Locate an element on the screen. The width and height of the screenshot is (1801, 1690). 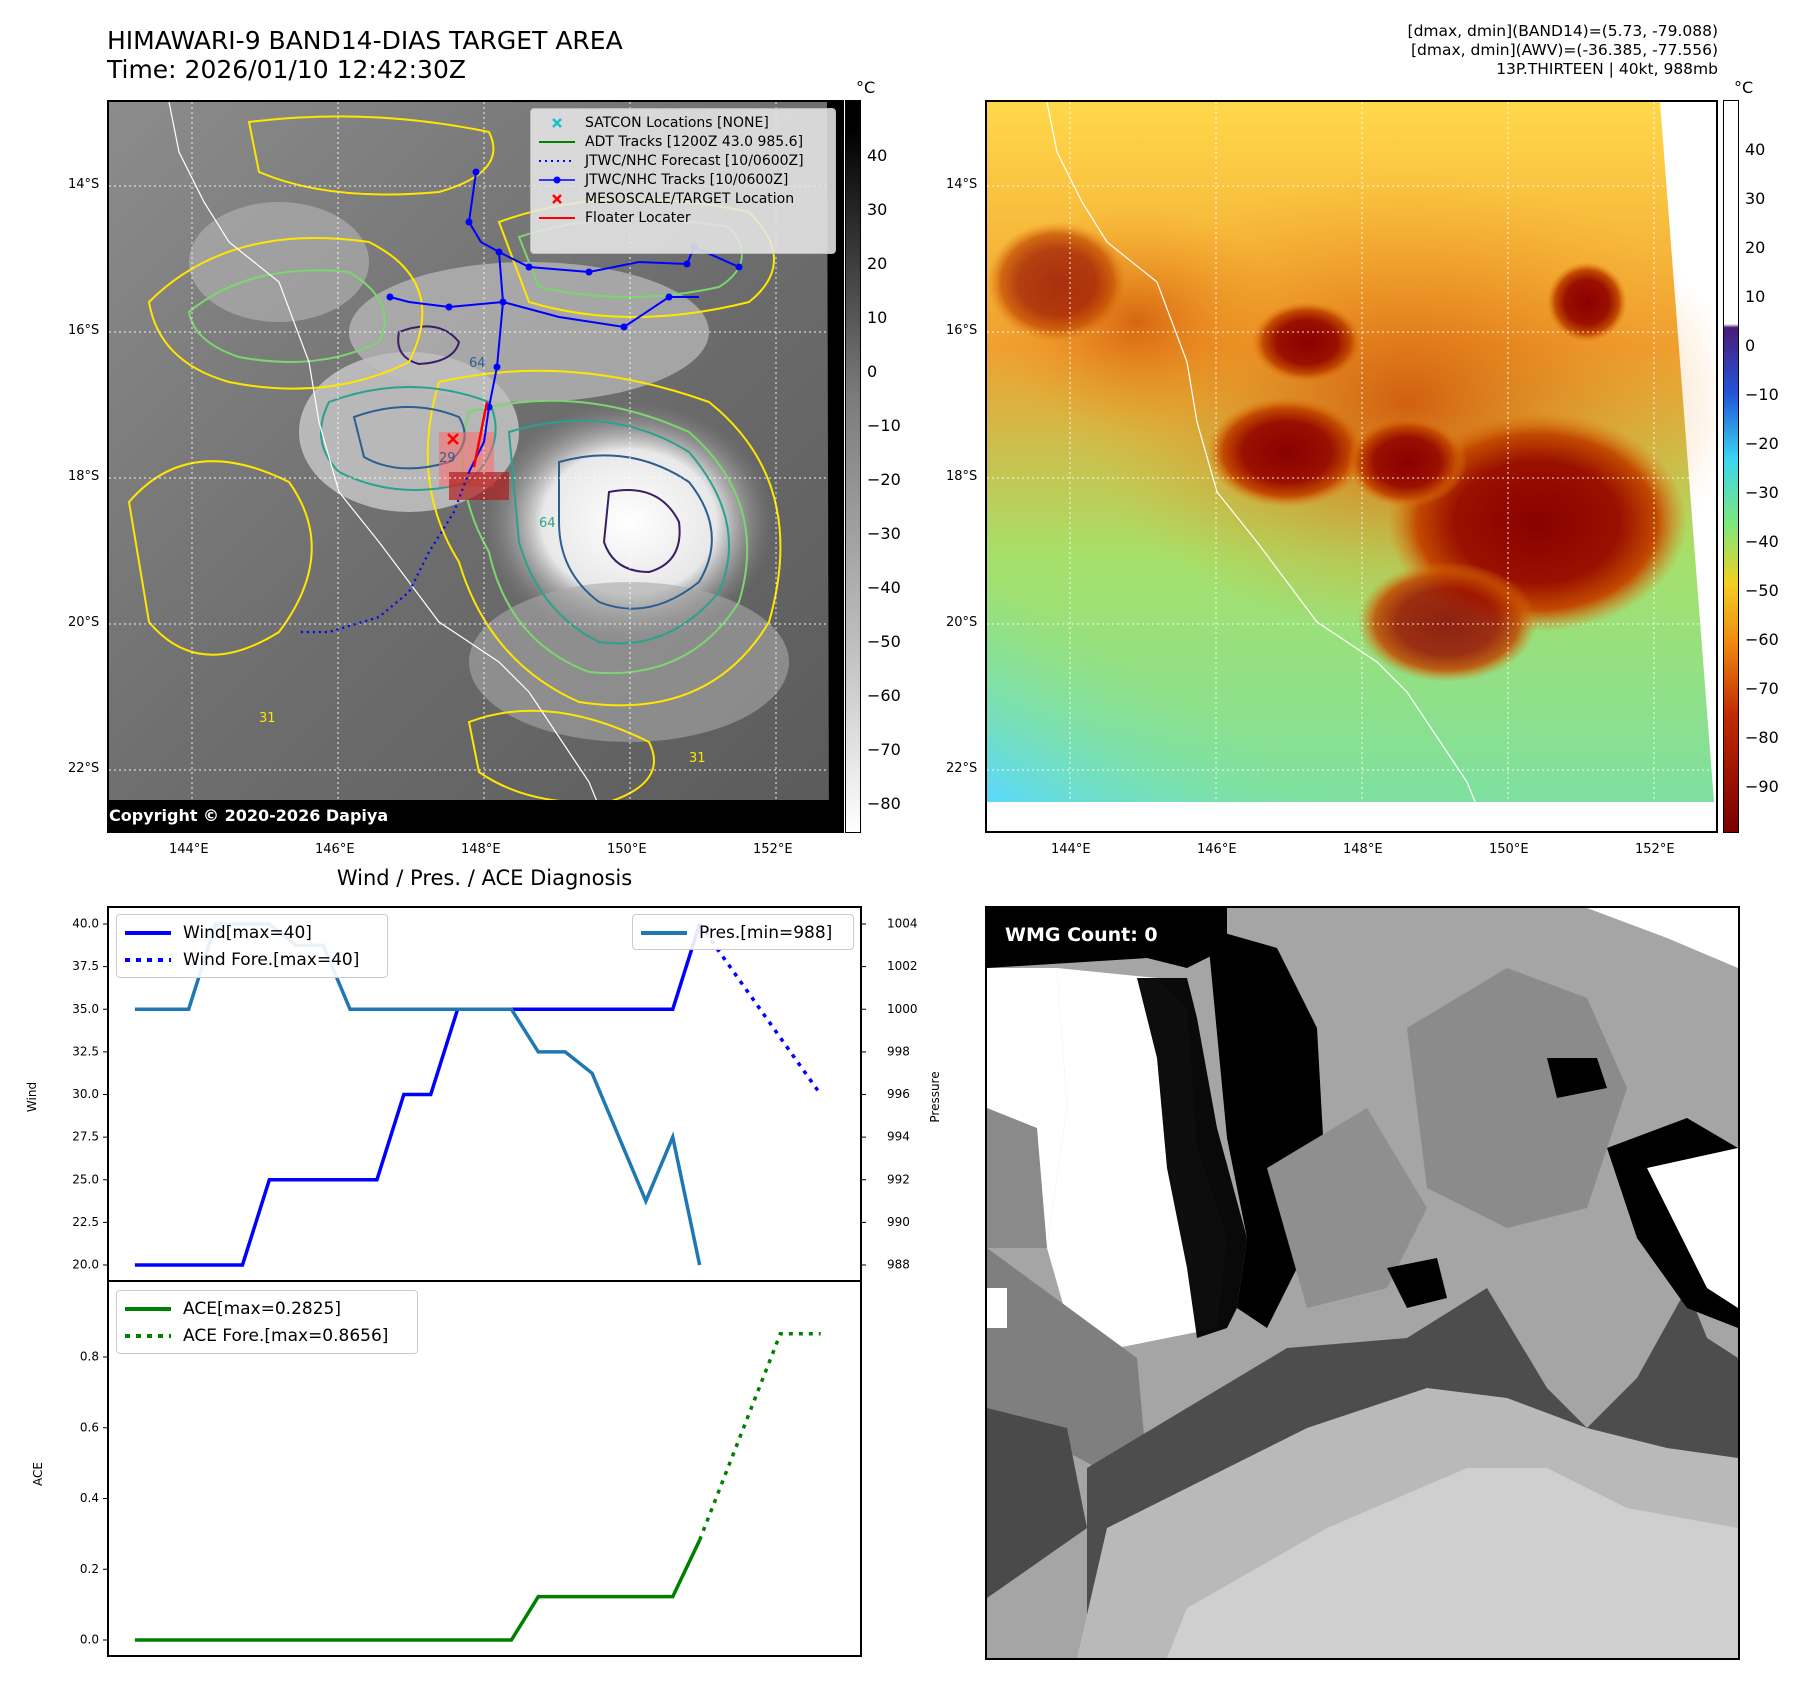
colorbar-tick-label: −50 is located at coordinates (1762, 590).